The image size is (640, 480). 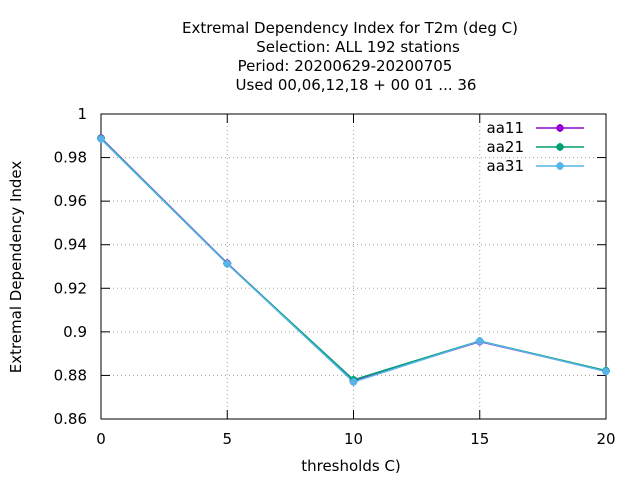 What do you see at coordinates (227, 439) in the screenshot?
I see `x-tick-label-1: 5` at bounding box center [227, 439].